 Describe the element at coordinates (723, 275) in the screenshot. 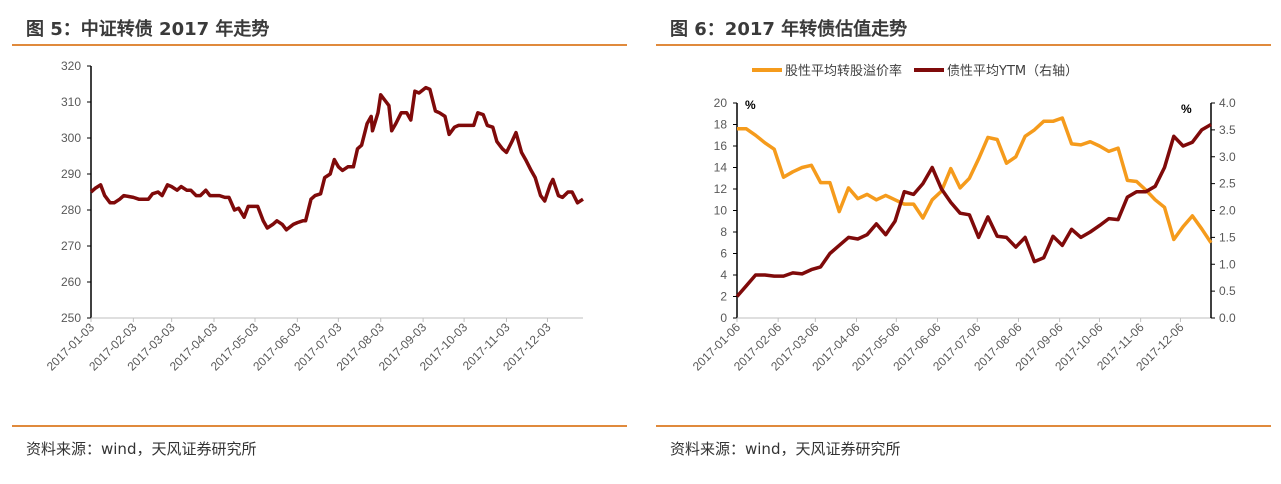

I see `right-y-tick-label: 4` at that location.